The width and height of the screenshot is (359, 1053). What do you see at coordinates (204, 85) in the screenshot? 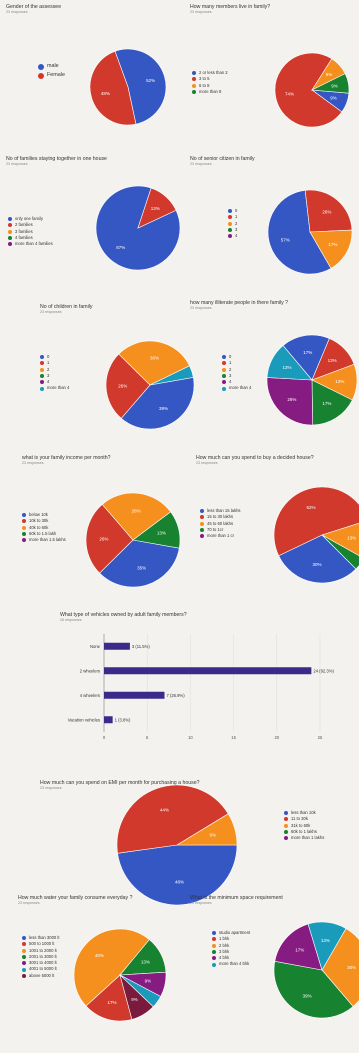
I see `legend-label: 6 to 8` at bounding box center [204, 85].